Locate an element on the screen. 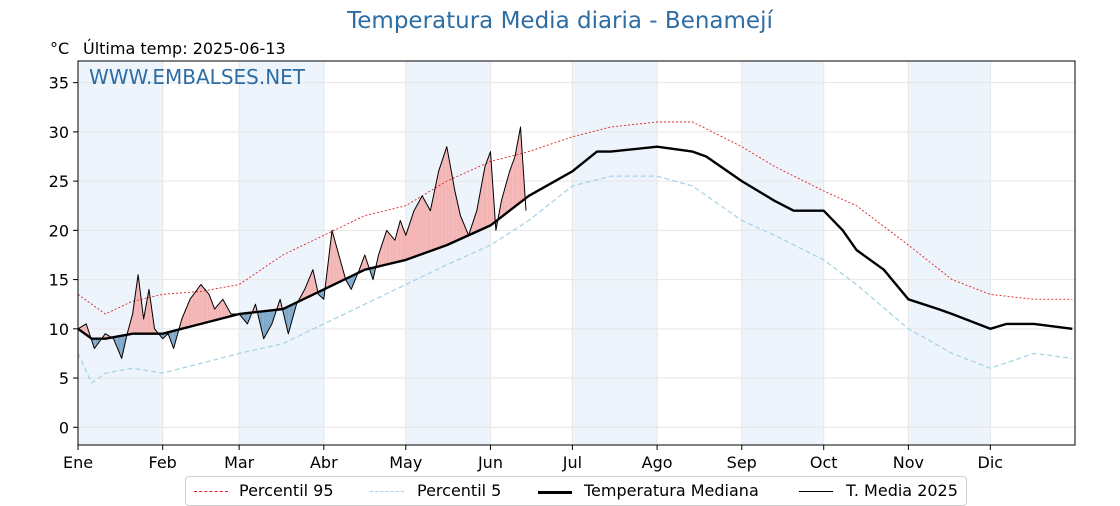 This screenshot has height=506, width=1120. y-tick-label: 0 is located at coordinates (64, 427).